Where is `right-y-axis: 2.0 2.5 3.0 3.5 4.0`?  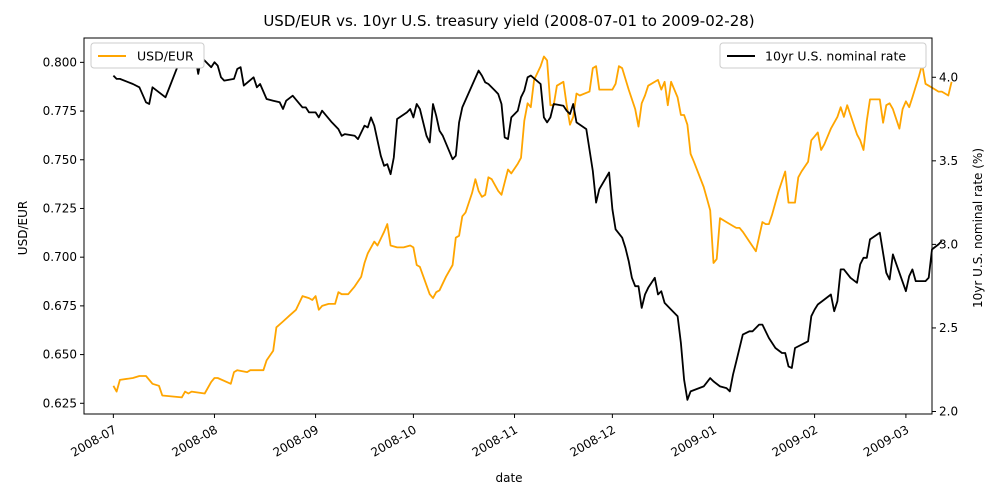
right-y-axis: 2.0 2.5 3.0 3.5 4.0 is located at coordinates (945, 244).